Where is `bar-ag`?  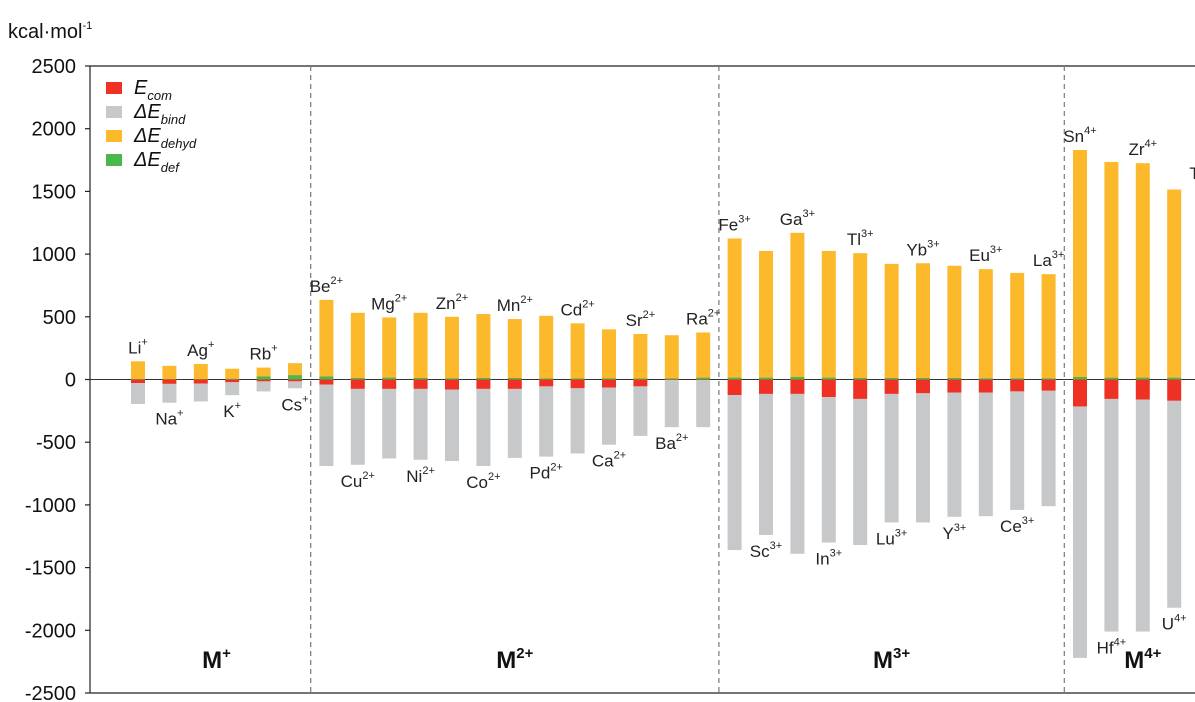
bar-ag is located at coordinates (200, 382).